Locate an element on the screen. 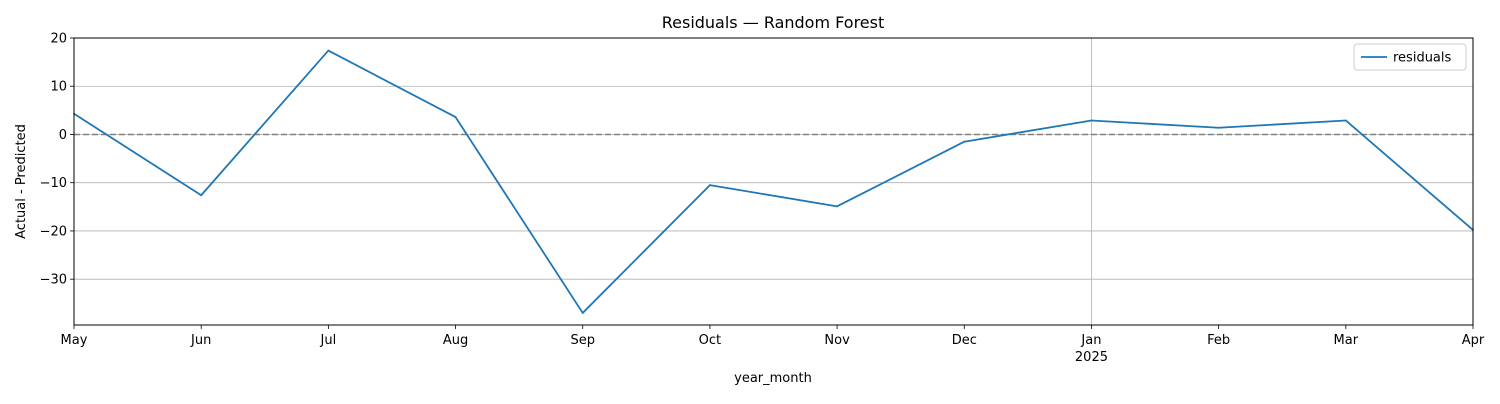 This screenshot has height=404, width=1500. x-tick-label: Apr is located at coordinates (1473, 340).